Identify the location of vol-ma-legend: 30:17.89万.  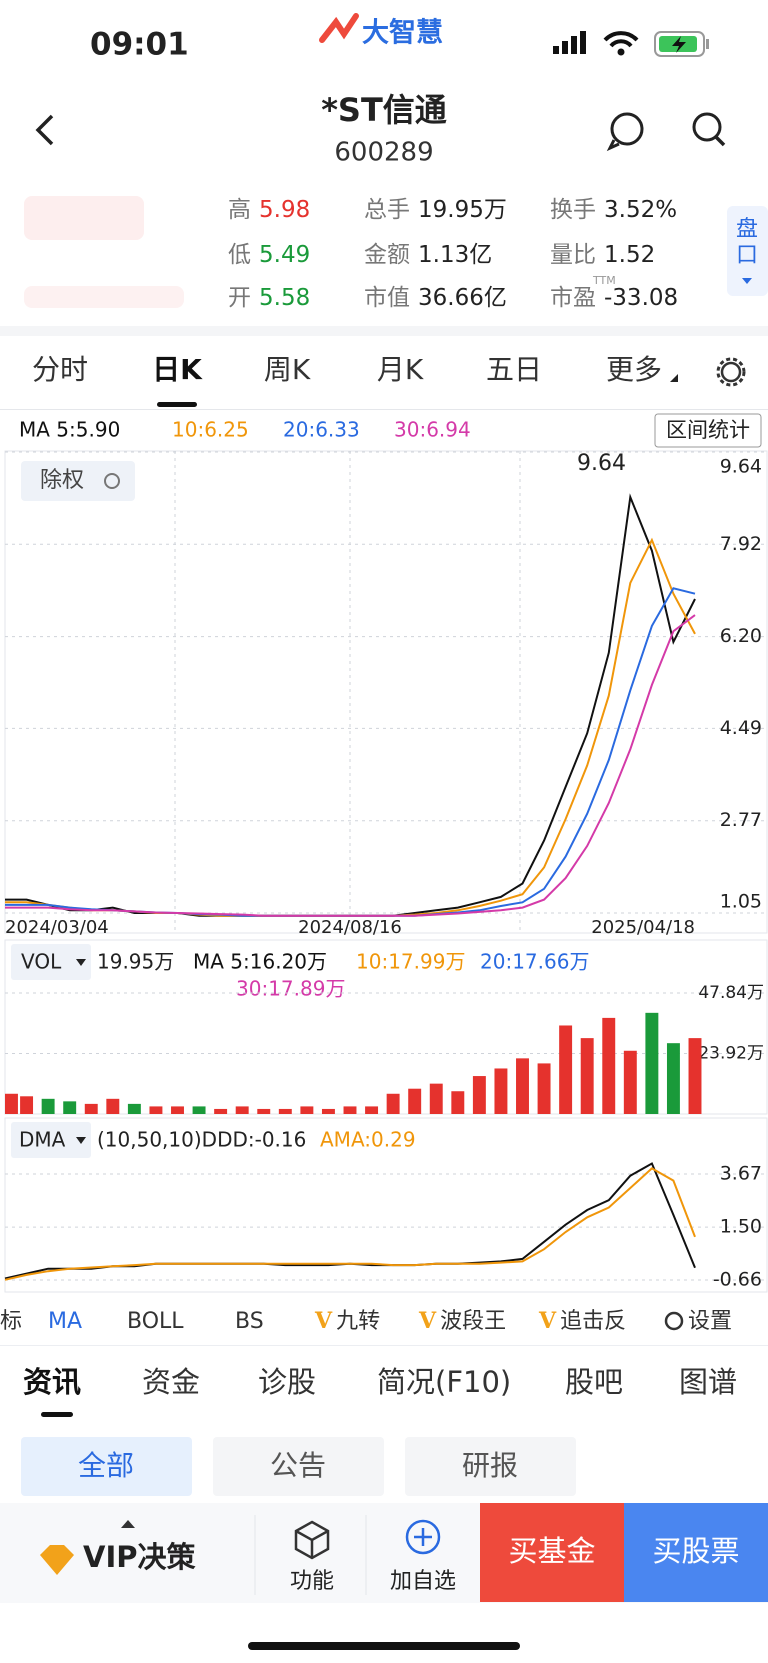
(290, 989).